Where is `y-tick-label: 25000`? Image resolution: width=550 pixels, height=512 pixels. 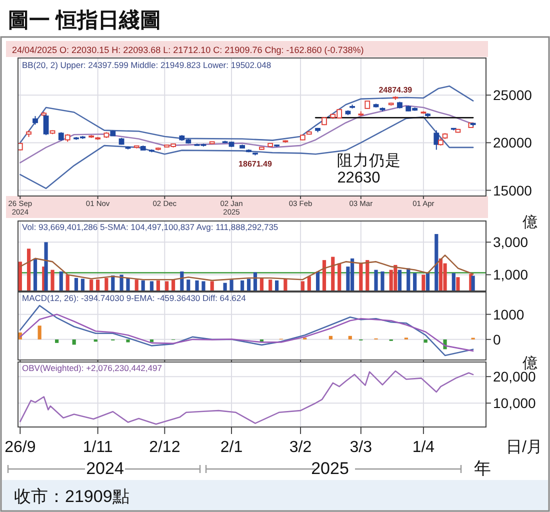
y-tick-label: 25000 is located at coordinates (512, 95).